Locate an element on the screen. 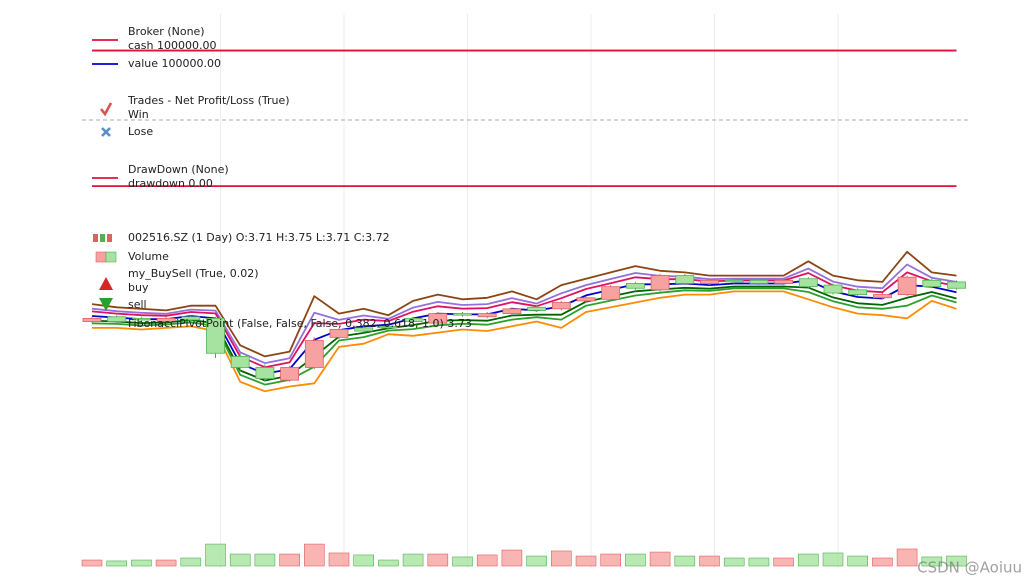 The width and height of the screenshot is (1026, 585). legend-title: my_BuySell (True, 0.02) is located at coordinates (193, 273).